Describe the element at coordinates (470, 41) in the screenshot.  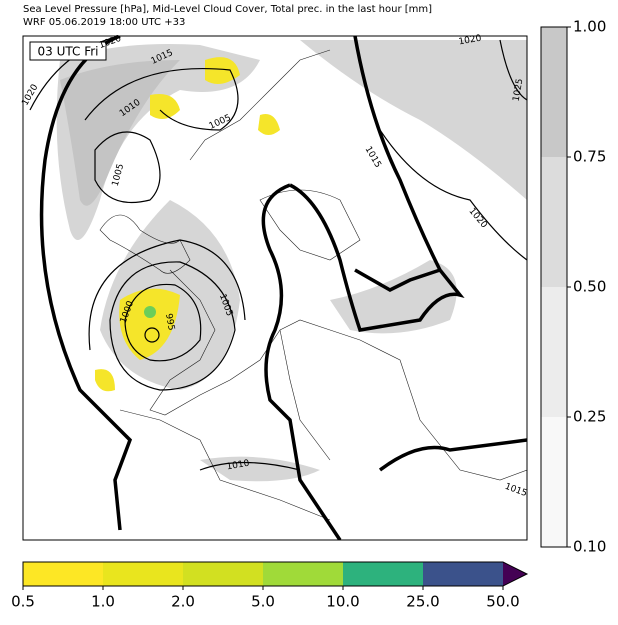
I see `contour-label: 1020` at that location.